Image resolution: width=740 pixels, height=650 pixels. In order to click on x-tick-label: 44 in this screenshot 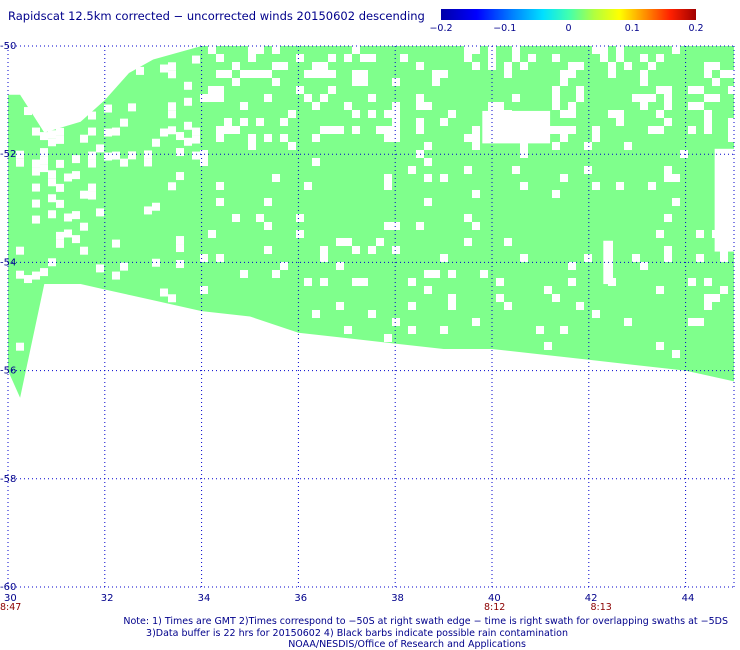, I will do `click(688, 598)`.